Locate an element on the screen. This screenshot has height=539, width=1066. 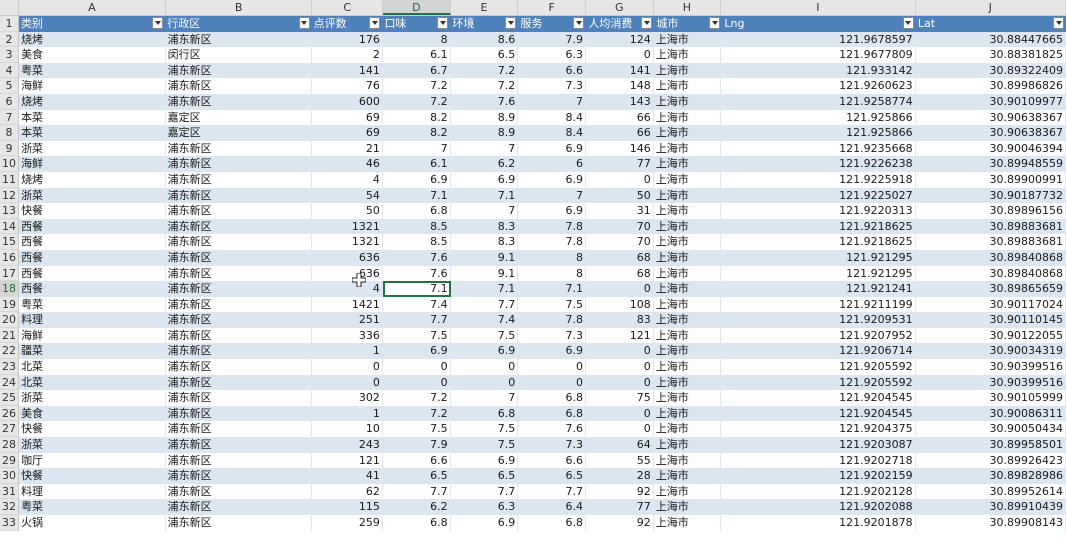
table-cell: 疆菜 is located at coordinates (92, 351).